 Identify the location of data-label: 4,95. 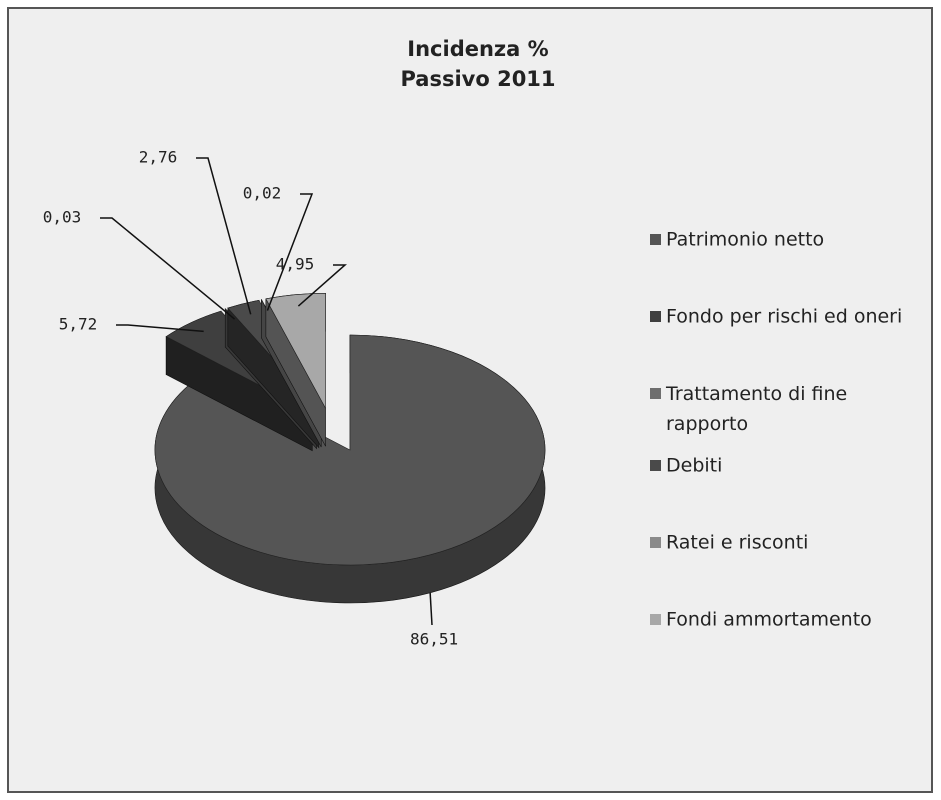
(295, 264).